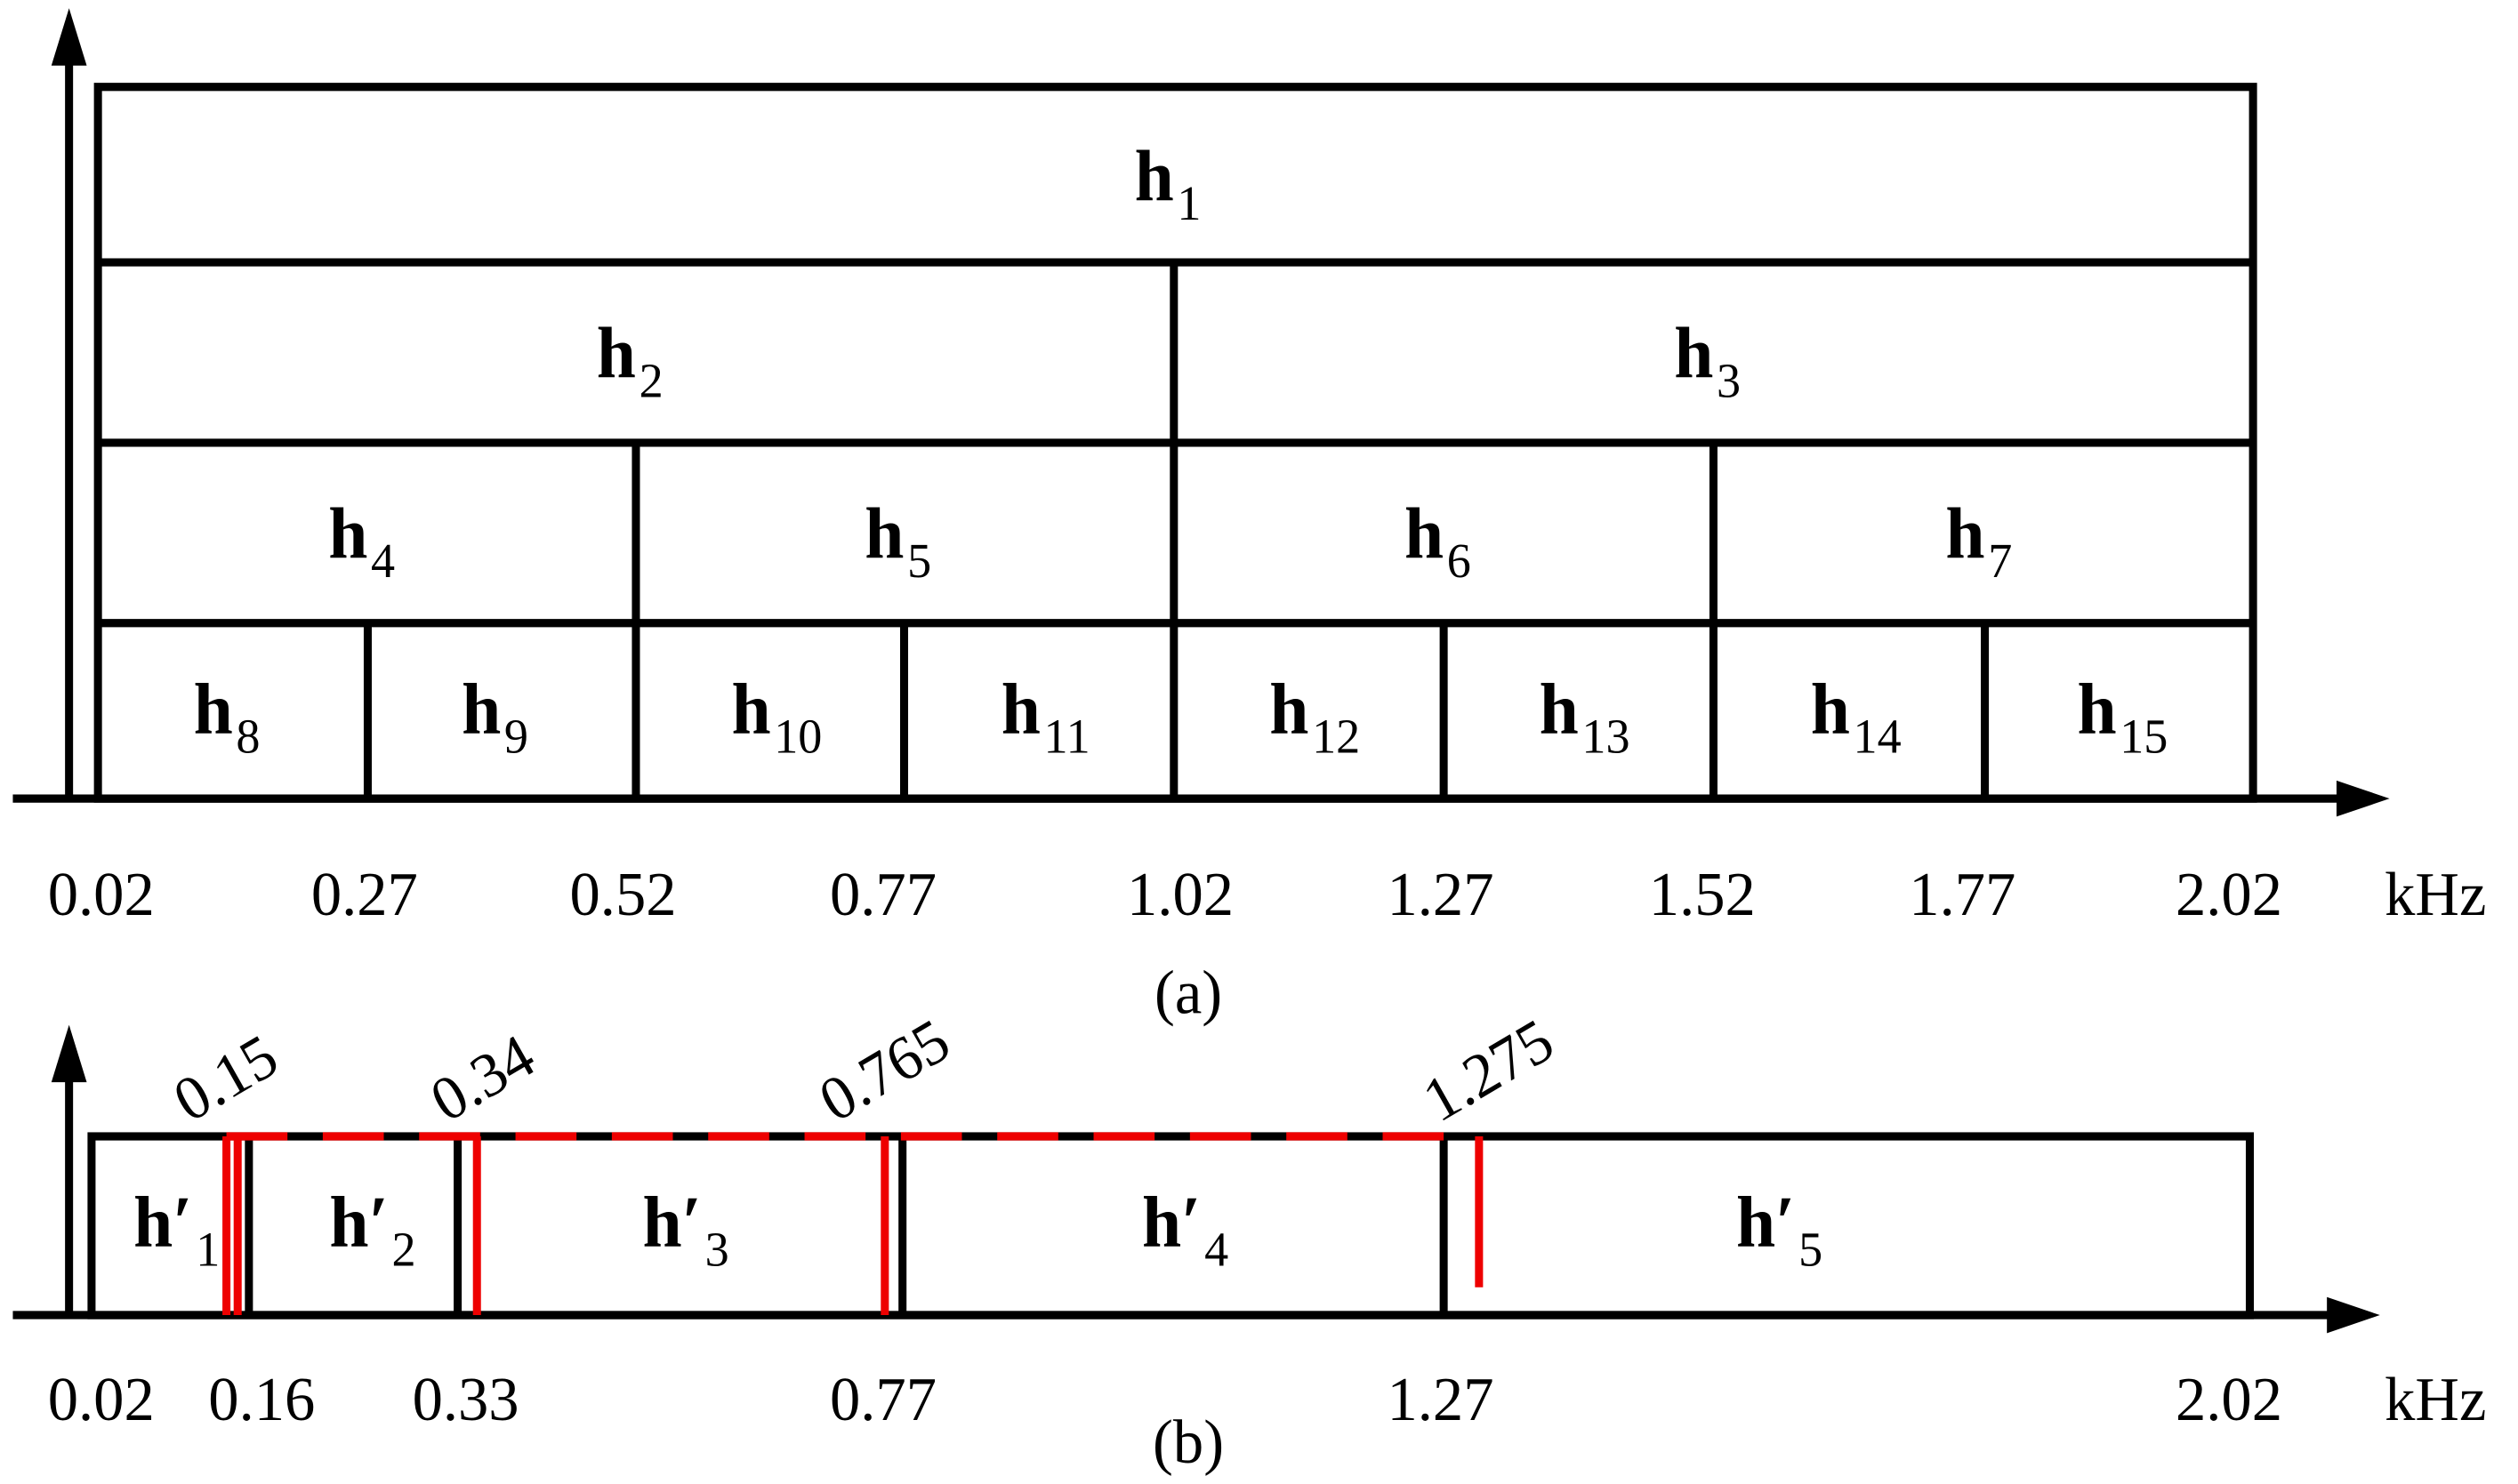 This screenshot has width=2518, height=1484. What do you see at coordinates (516, 736) in the screenshot?
I see `node-subscript: 9` at bounding box center [516, 736].